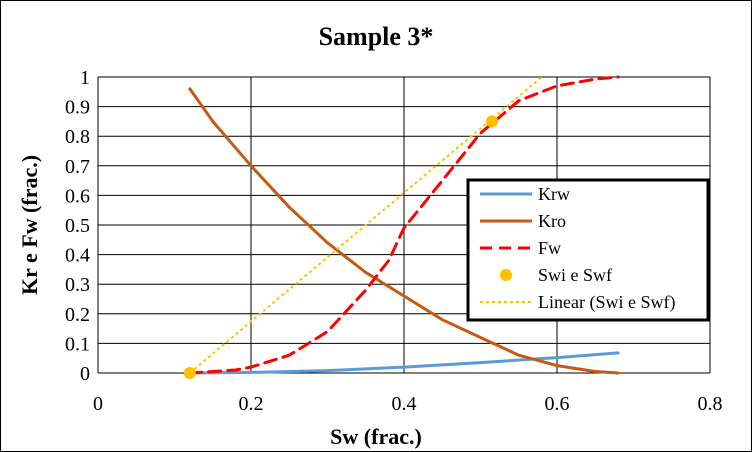 The image size is (752, 452). I want to click on x-tick-label: 0.4, so click(404, 404).